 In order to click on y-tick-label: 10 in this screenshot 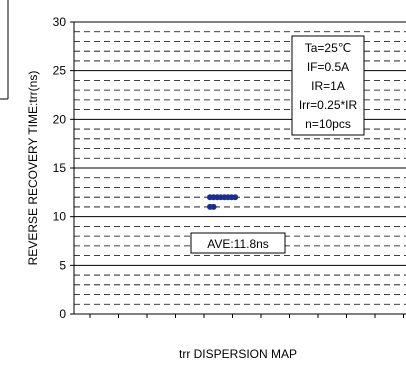, I will do `click(60, 217)`.